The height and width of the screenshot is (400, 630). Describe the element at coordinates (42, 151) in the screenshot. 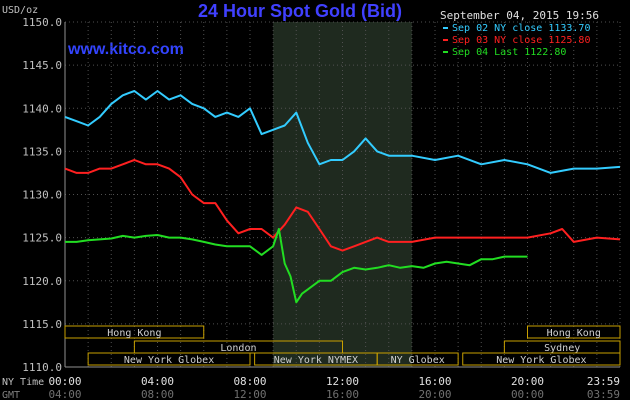

I see `y-tick-label: 1135.0` at that location.